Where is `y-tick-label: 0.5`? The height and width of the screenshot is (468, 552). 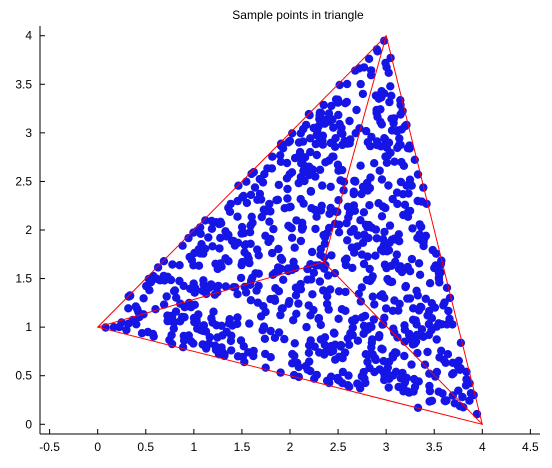
y-tick-label: 0.5 is located at coordinates (23, 376).